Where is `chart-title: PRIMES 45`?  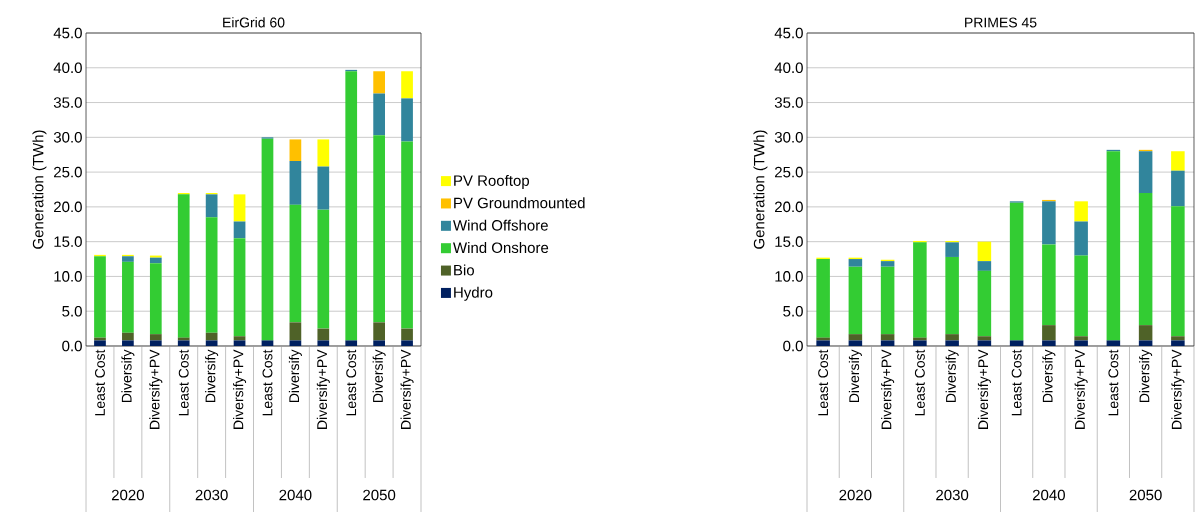
chart-title: PRIMES 45 is located at coordinates (1001, 22).